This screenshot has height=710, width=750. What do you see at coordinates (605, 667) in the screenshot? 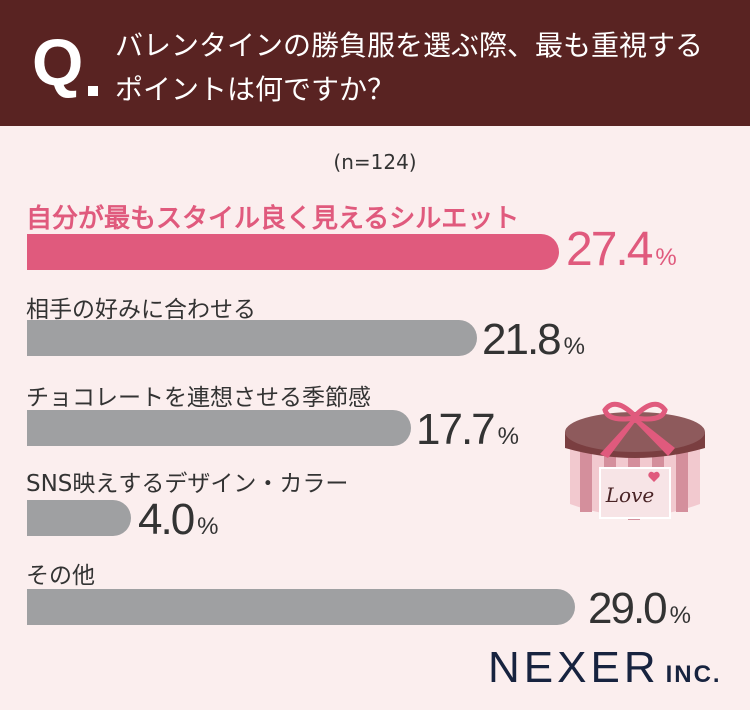
I see `nexer-logo: NEXER INC.` at bounding box center [605, 667].